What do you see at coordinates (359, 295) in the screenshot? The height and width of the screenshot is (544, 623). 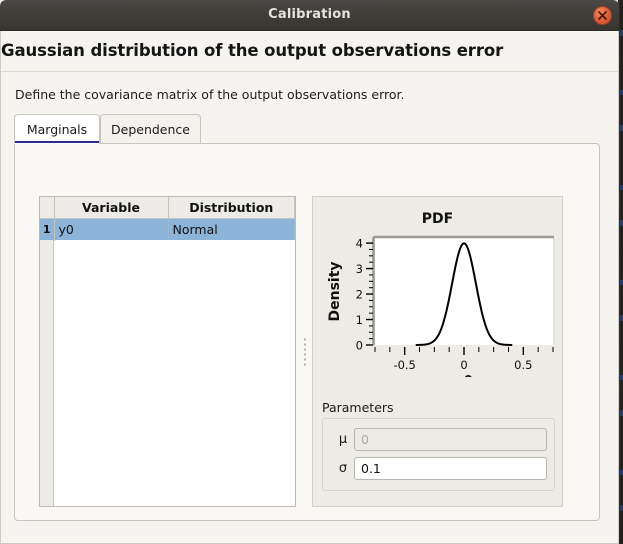 I see `svg-text: 2` at bounding box center [359, 295].